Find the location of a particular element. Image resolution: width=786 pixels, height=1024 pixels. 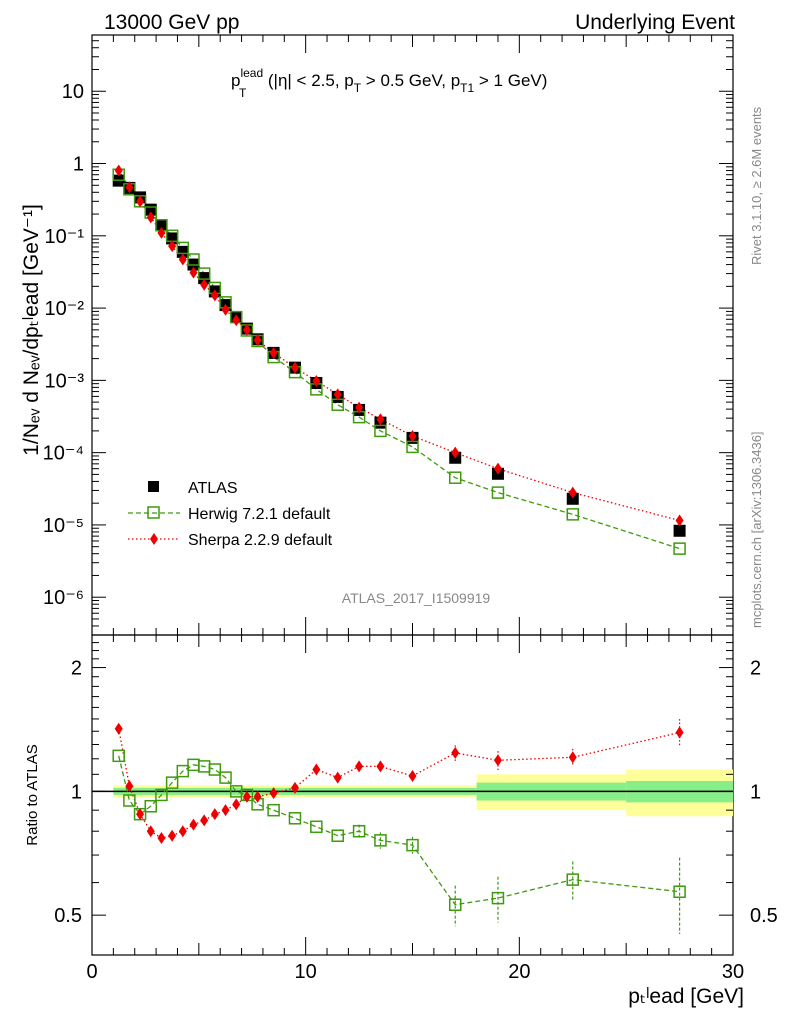

mcplots-label: mcplots.cern.ch [arXiv:1306.3436] is located at coordinates (756, 529).